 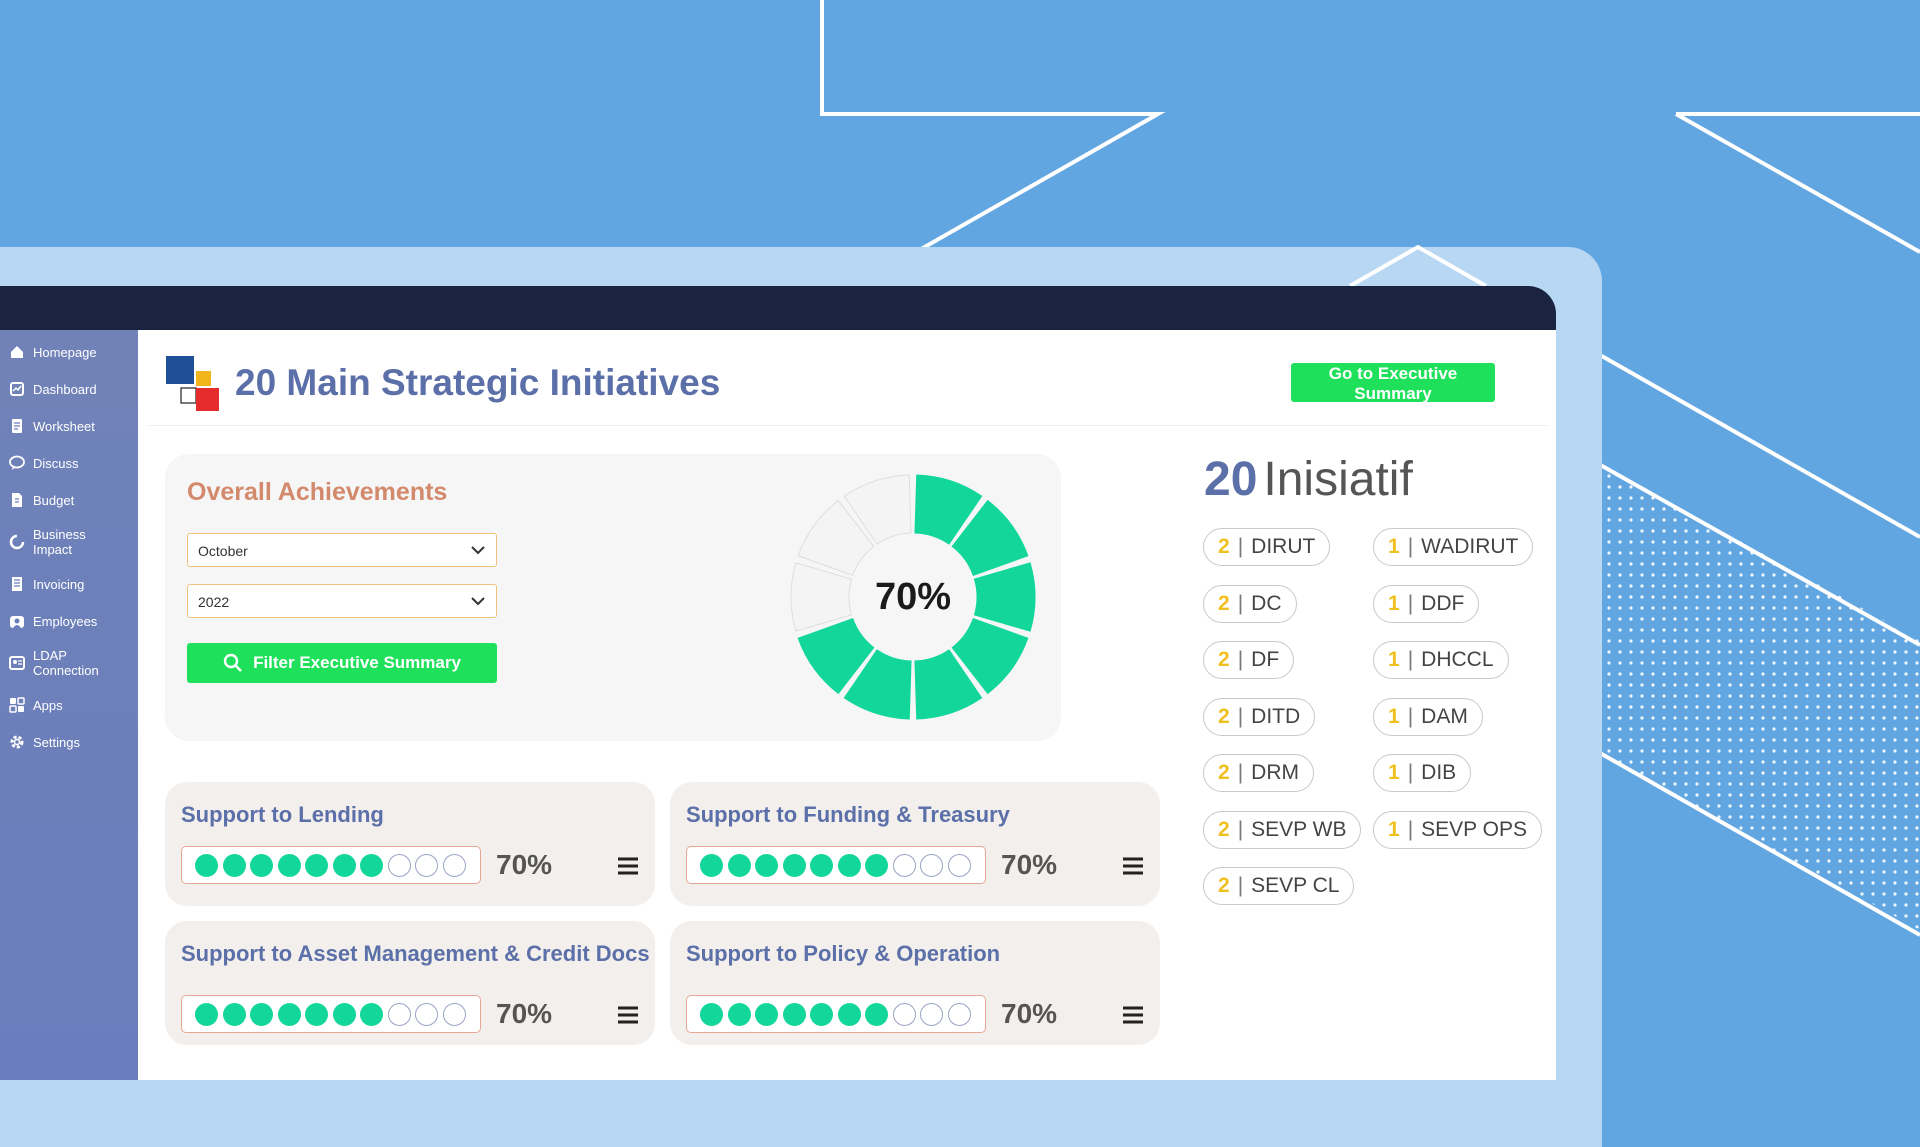 I want to click on sidebar-item-business-impact: Business Impact, so click(x=69, y=542).